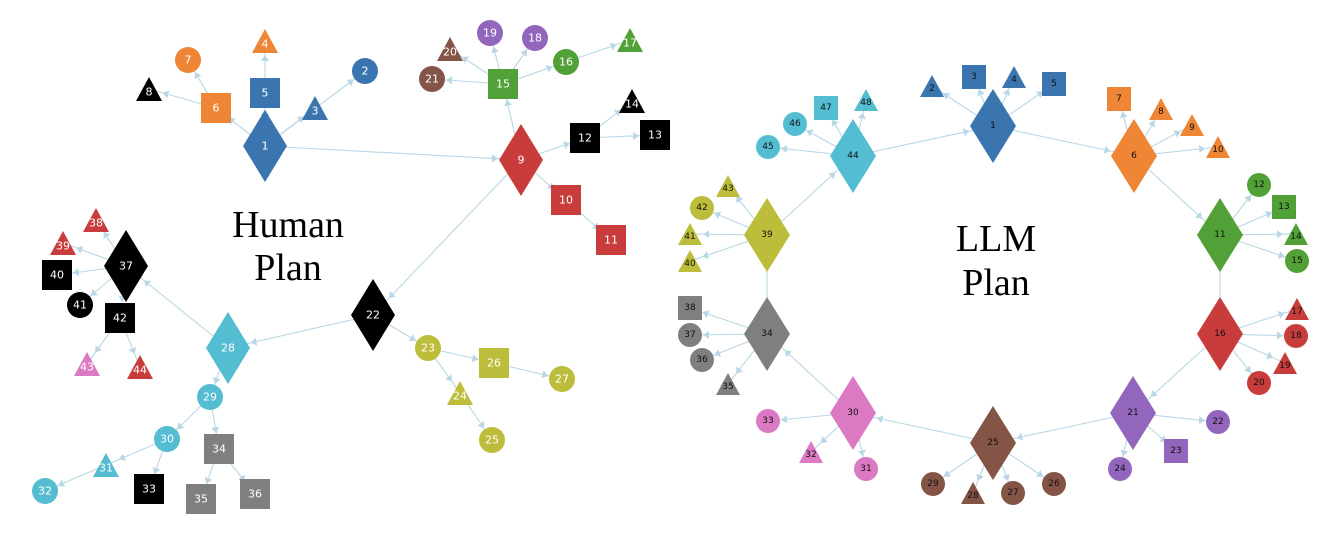 The height and width of the screenshot is (536, 1326). I want to click on llm-node-label-48: 48, so click(866, 103).